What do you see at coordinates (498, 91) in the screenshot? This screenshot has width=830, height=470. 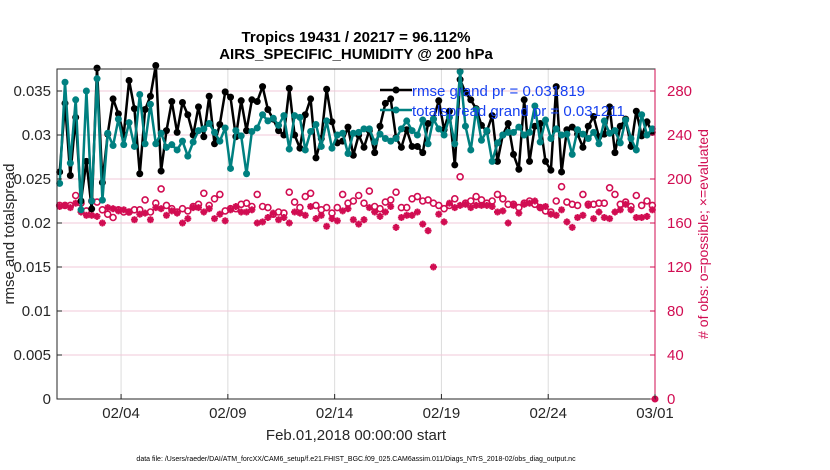 I see `legend-label-rmse: rmse grand pr = 0.031819` at bounding box center [498, 91].